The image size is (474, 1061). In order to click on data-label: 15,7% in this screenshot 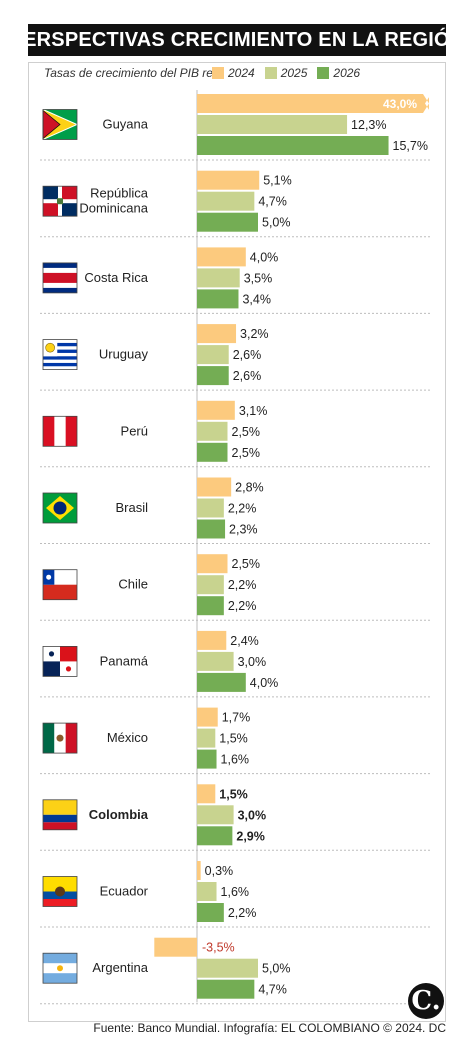, I will do `click(410, 146)`.